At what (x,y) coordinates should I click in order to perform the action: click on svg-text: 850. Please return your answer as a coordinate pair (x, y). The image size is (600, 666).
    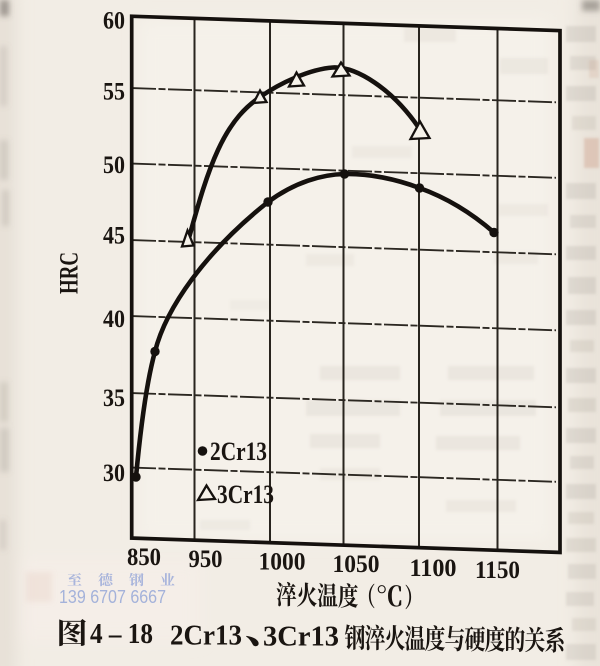
    Looking at the image, I should click on (144, 557).